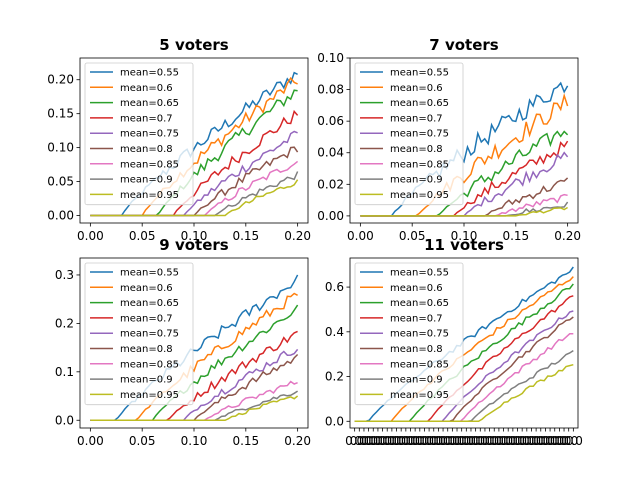 Image resolution: width=640 pixels, height=480 pixels. I want to click on y-tick-label: 0.6, so click(334, 287).